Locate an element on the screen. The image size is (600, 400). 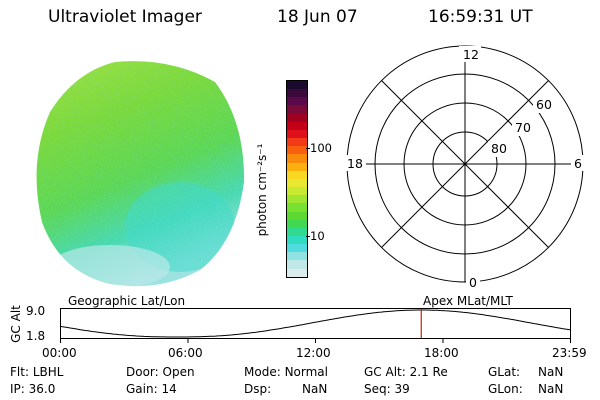
status-dsp-value: NaN is located at coordinates (315, 389).